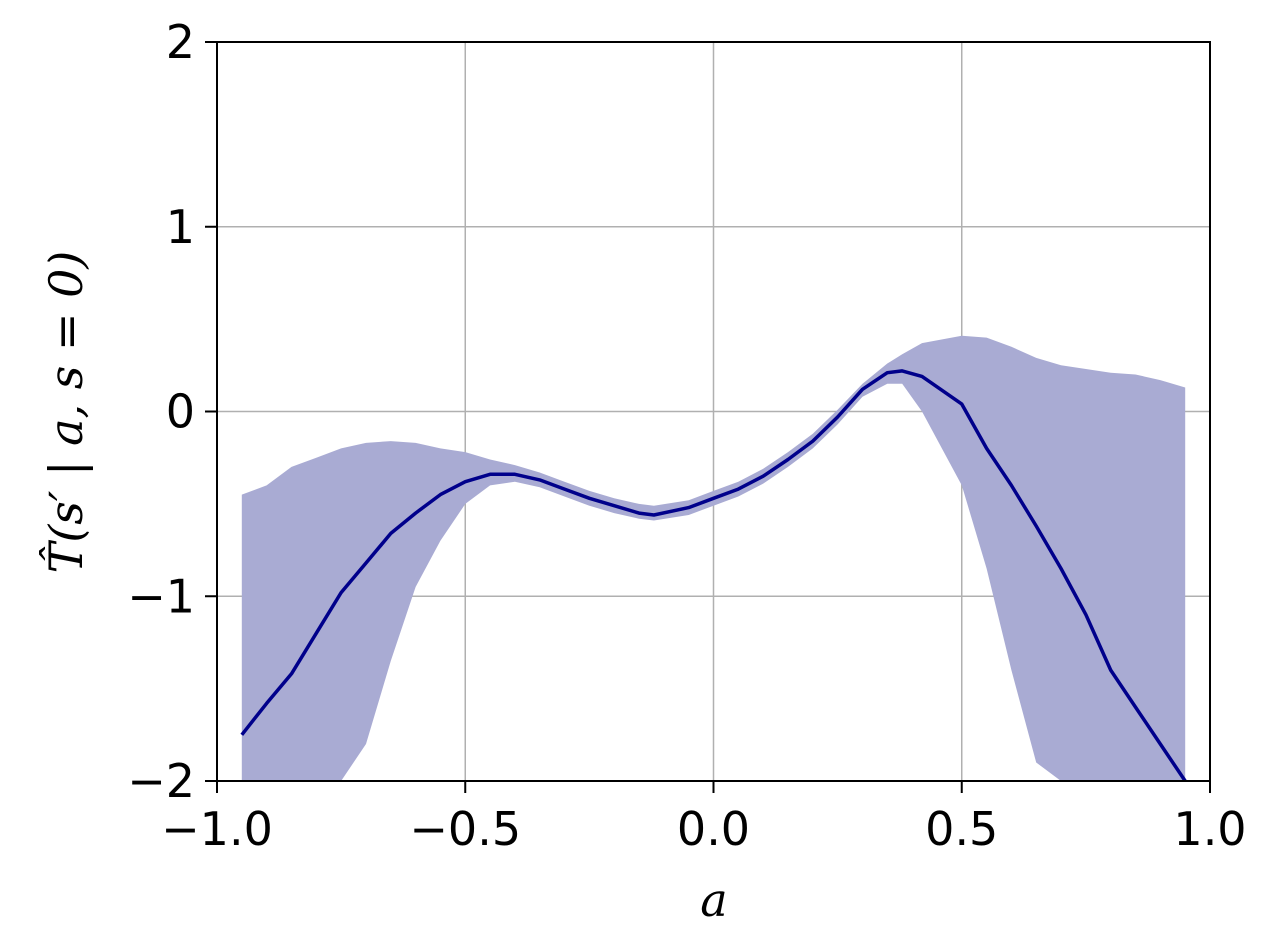 This screenshot has width=1278, height=950. I want to click on y-tick-label: −1, so click(161, 596).